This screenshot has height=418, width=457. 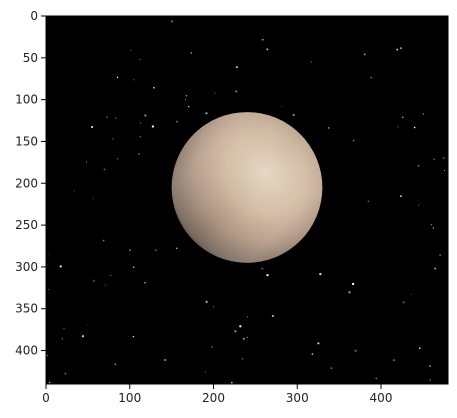 I want to click on x-tick-label: 400, so click(x=381, y=398).